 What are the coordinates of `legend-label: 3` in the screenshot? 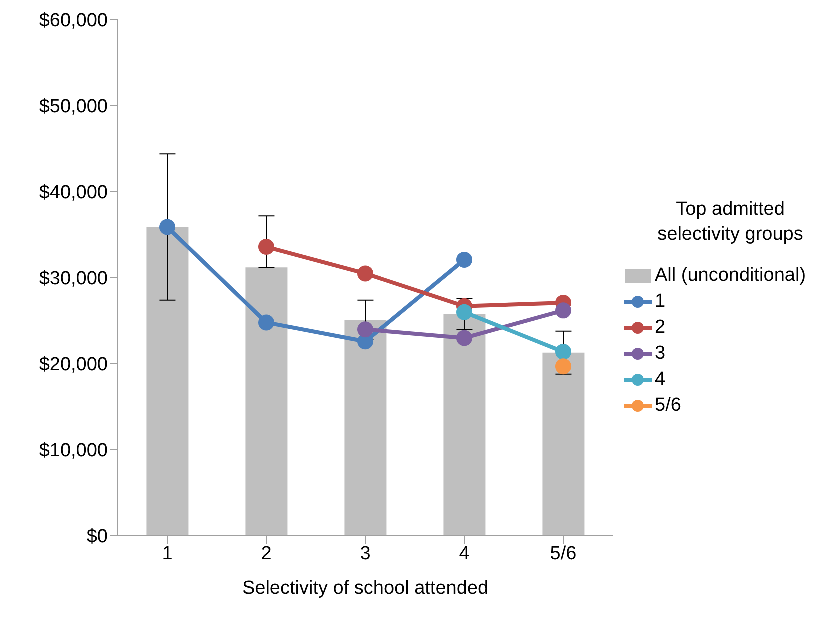 It's located at (660, 354).